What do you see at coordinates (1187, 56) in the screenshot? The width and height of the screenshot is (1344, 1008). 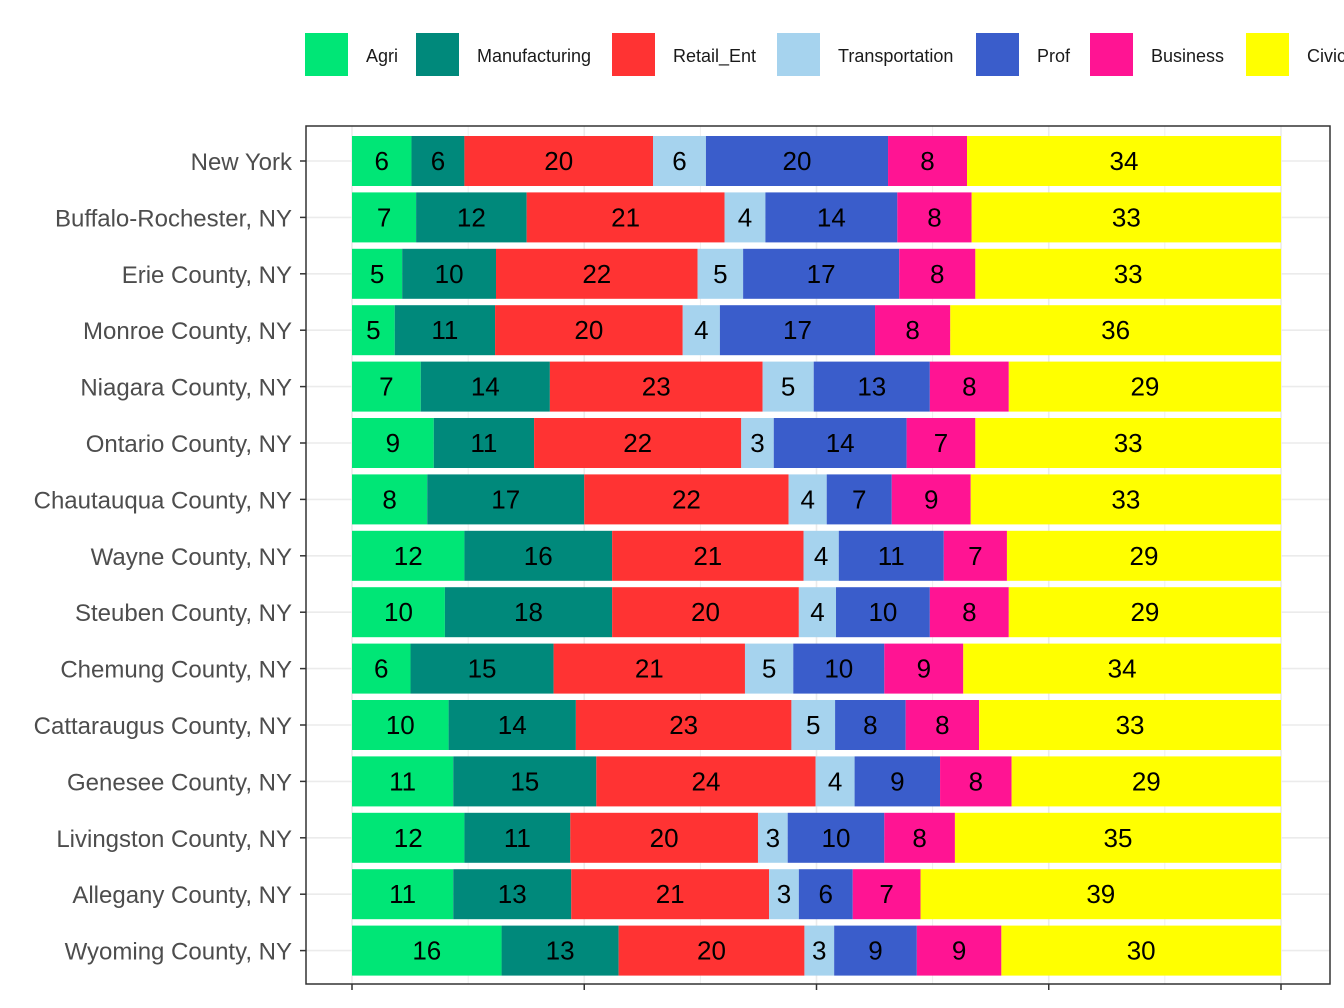 I see `legend-label: Business` at bounding box center [1187, 56].